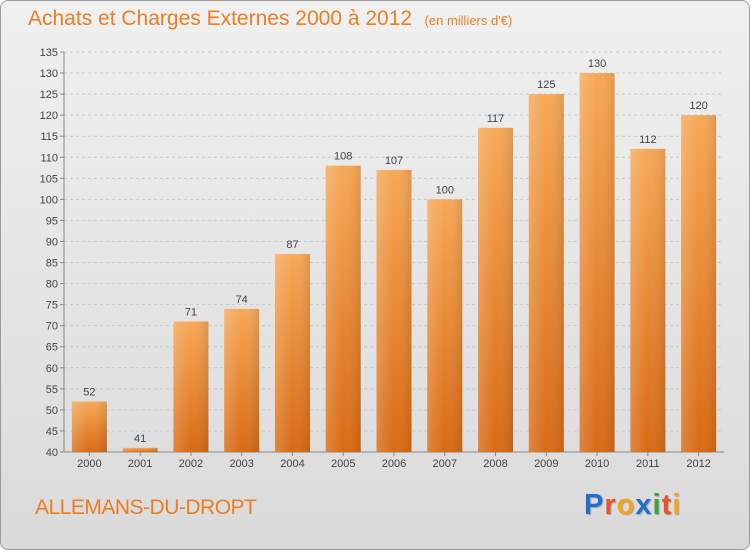 The height and width of the screenshot is (550, 750). I want to click on bar-value-label: 130, so click(597, 64).